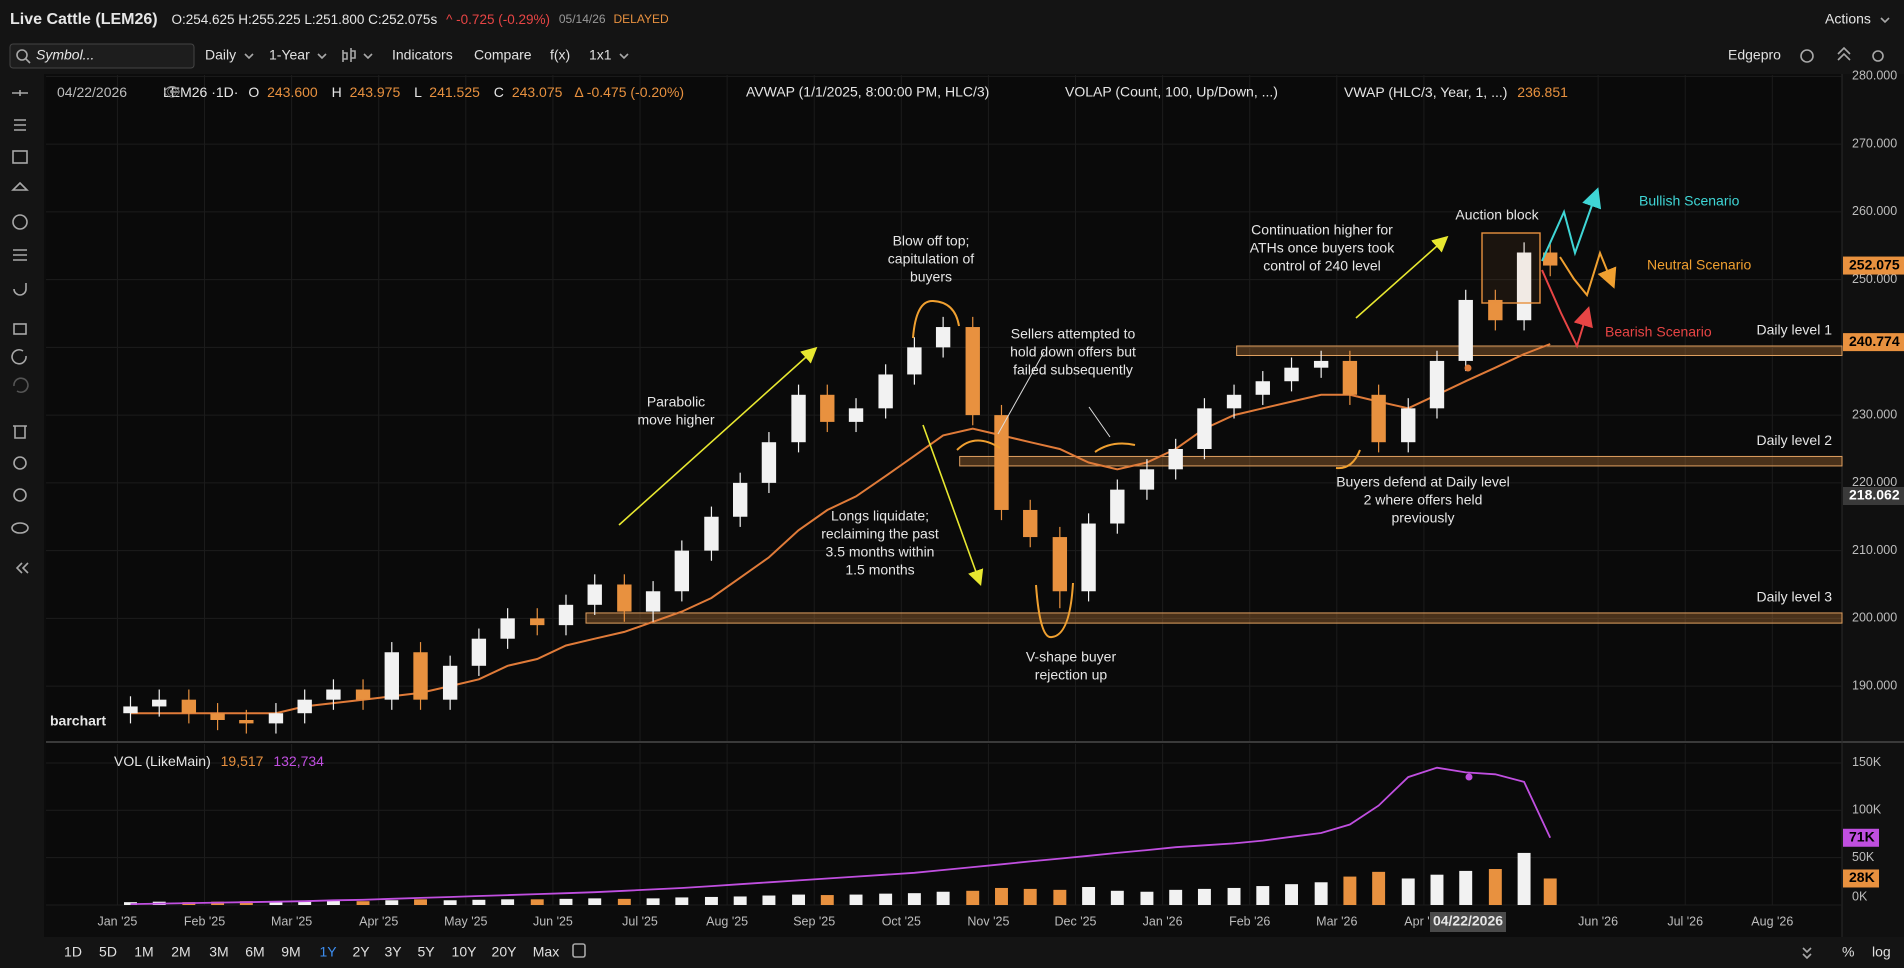 This screenshot has height=968, width=1904. What do you see at coordinates (1874, 414) in the screenshot?
I see `y-tick-label: 230.000` at bounding box center [1874, 414].